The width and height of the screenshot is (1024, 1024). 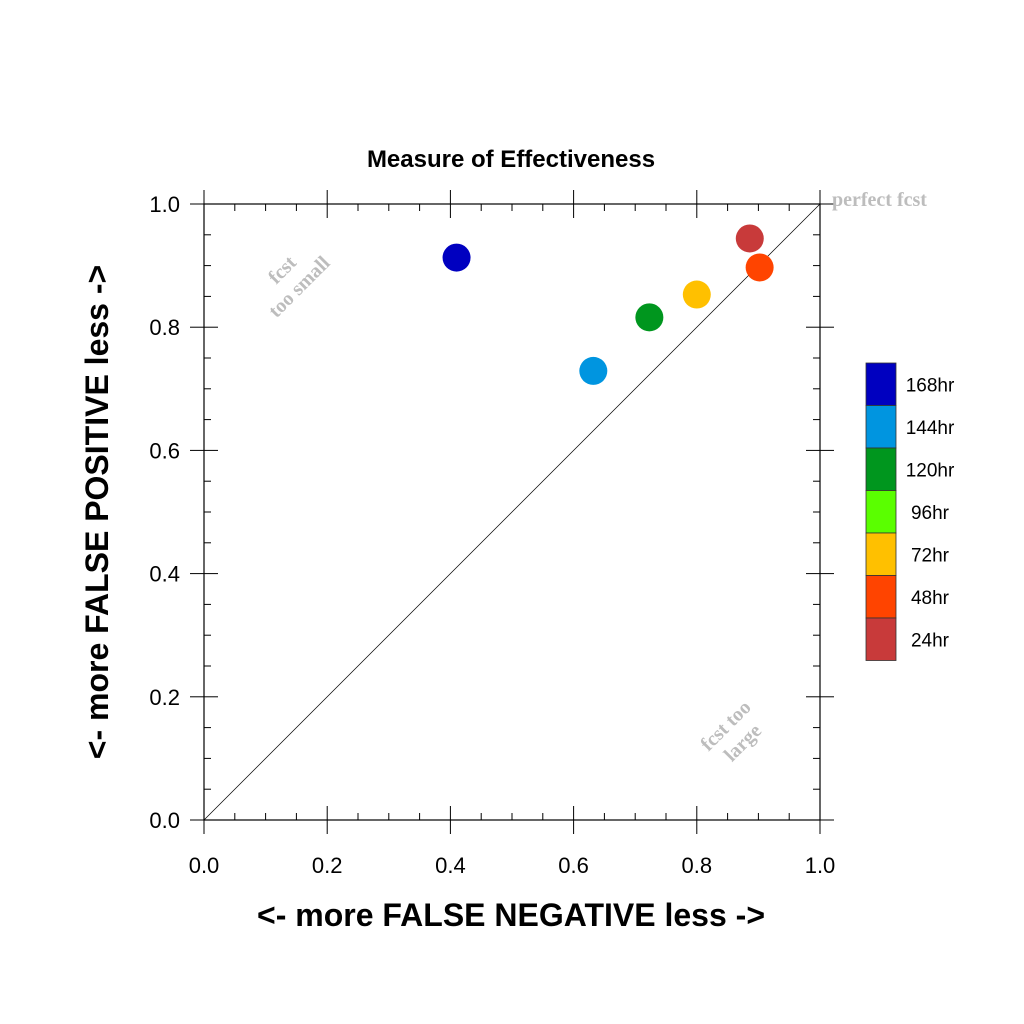 What do you see at coordinates (164, 204) in the screenshot?
I see `y-tick-label: 1.0` at bounding box center [164, 204].